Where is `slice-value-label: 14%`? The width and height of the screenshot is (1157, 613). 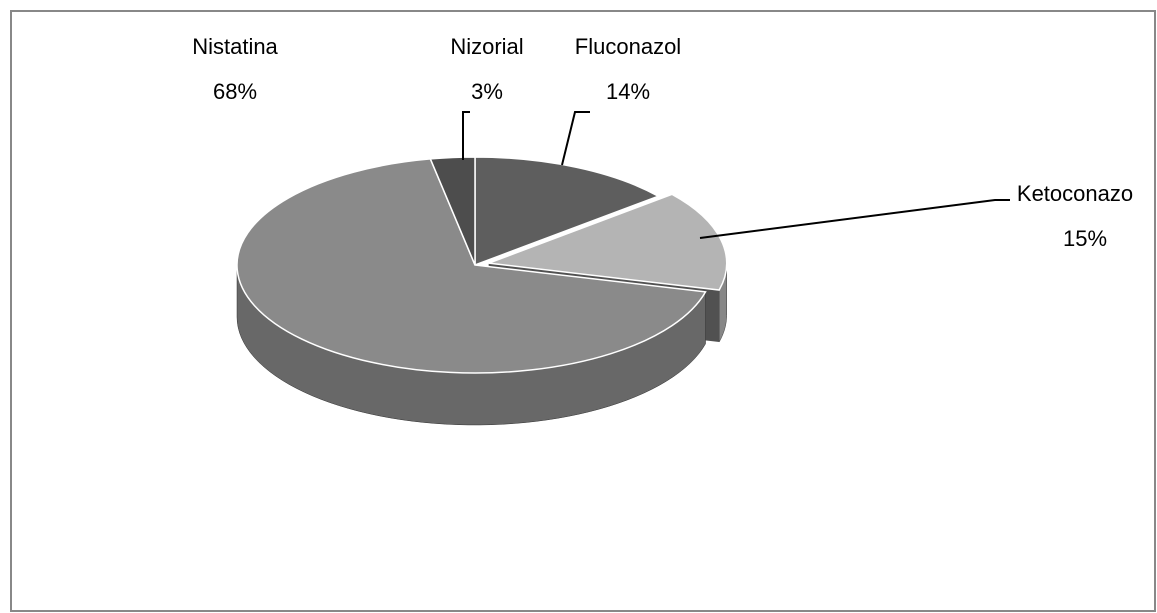 slice-value-label: 14% is located at coordinates (628, 91).